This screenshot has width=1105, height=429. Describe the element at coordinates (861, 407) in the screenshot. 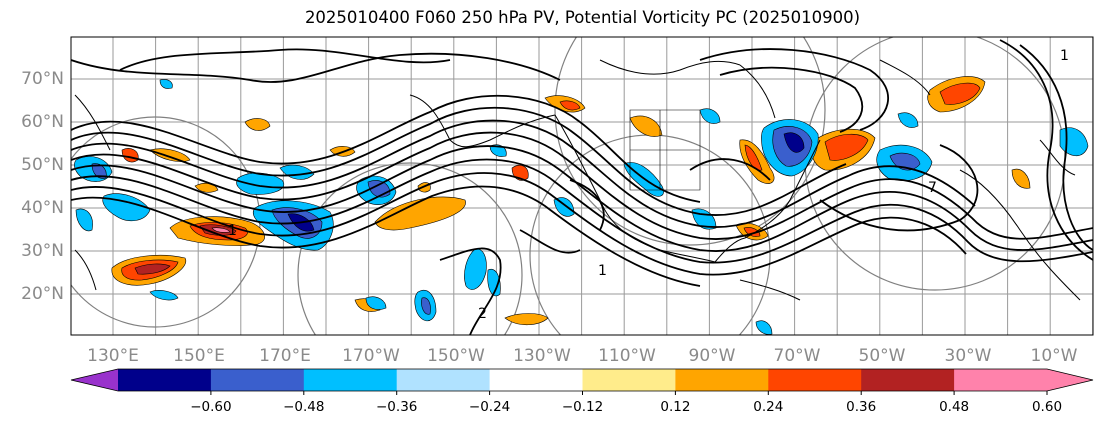

I see `colorbar-tick-label: 0.36` at that location.